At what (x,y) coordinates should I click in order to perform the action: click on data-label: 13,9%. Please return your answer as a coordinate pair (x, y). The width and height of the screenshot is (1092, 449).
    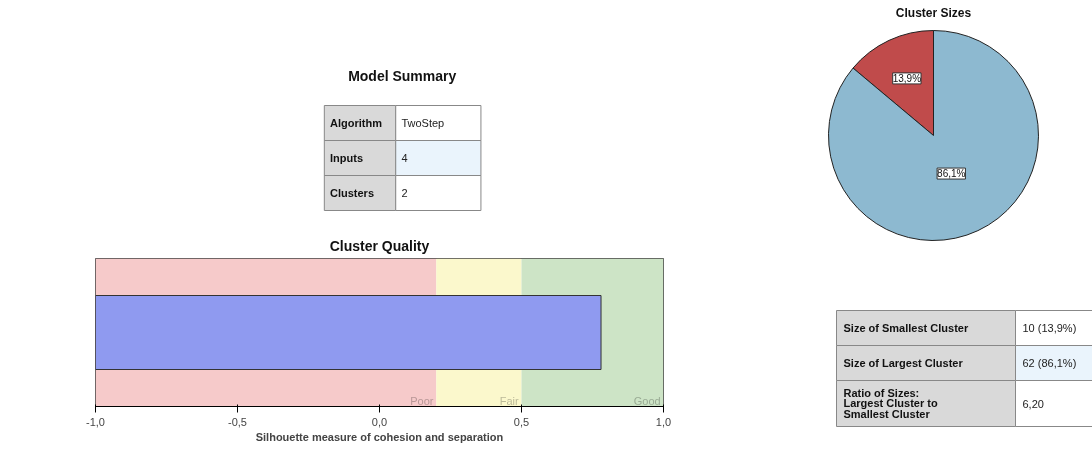
    Looking at the image, I should click on (907, 78).